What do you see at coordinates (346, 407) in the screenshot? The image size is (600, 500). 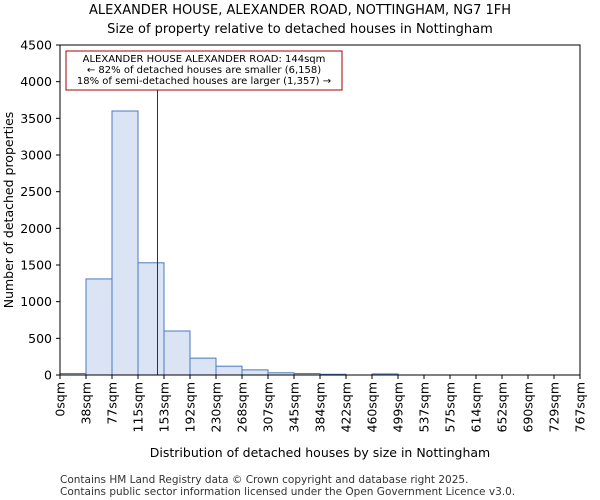 I see `x-tick-label: 422sqm` at bounding box center [346, 407].